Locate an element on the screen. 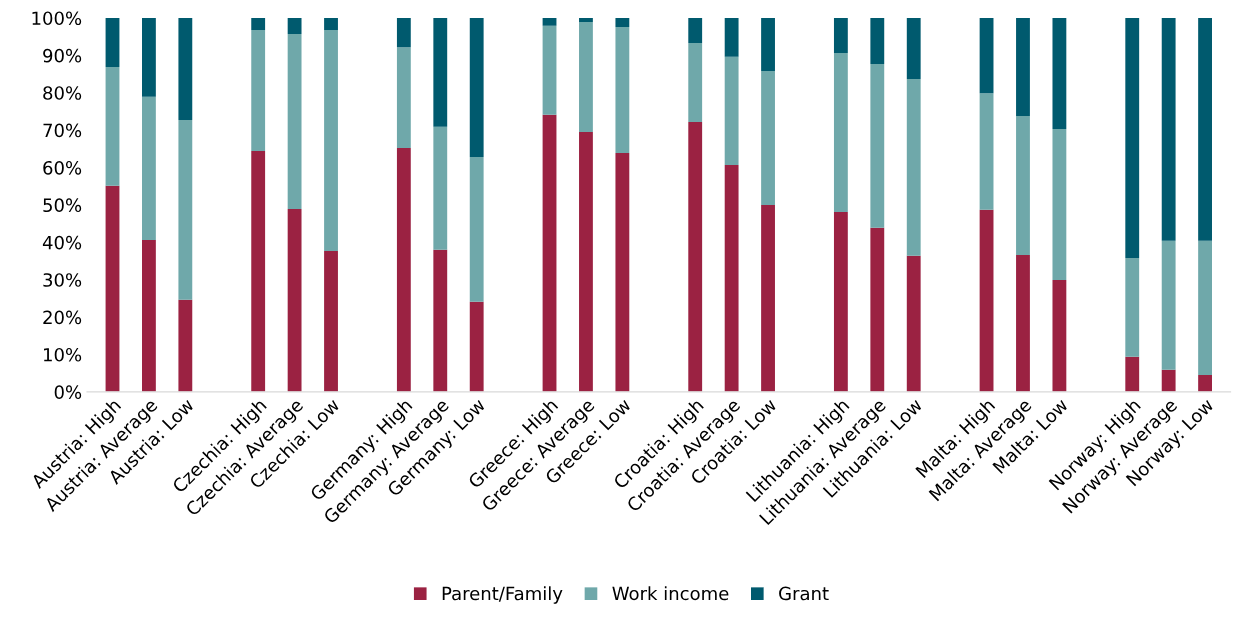 This screenshot has height=620, width=1243. y-tick-label: 40% is located at coordinates (62, 242).